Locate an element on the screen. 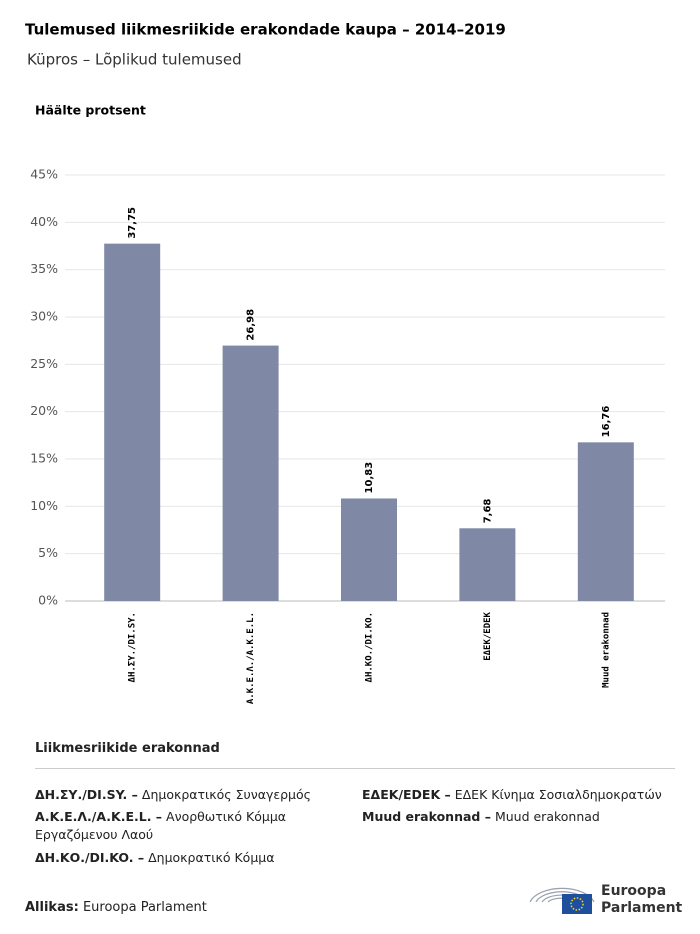  logo: Euroopa Parlament is located at coordinates (606, 899).